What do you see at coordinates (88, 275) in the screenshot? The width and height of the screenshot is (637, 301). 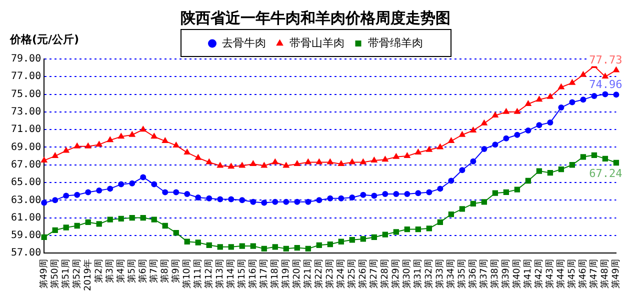 I see `x-tick-label: 2019年` at bounding box center [88, 275].